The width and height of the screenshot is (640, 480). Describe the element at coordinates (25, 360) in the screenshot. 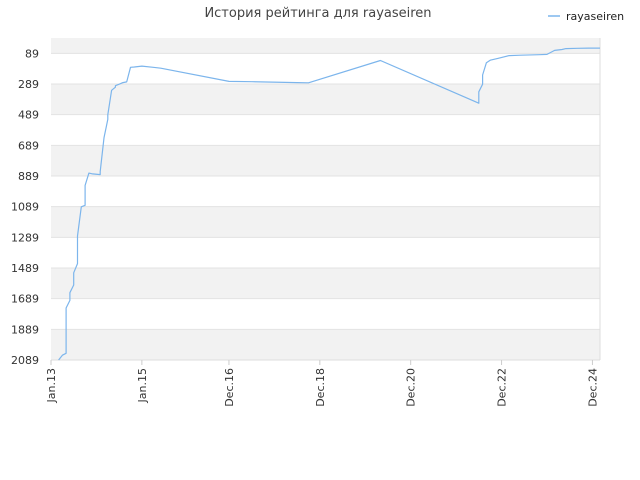

I see `y-tick-label: 2089` at that location.